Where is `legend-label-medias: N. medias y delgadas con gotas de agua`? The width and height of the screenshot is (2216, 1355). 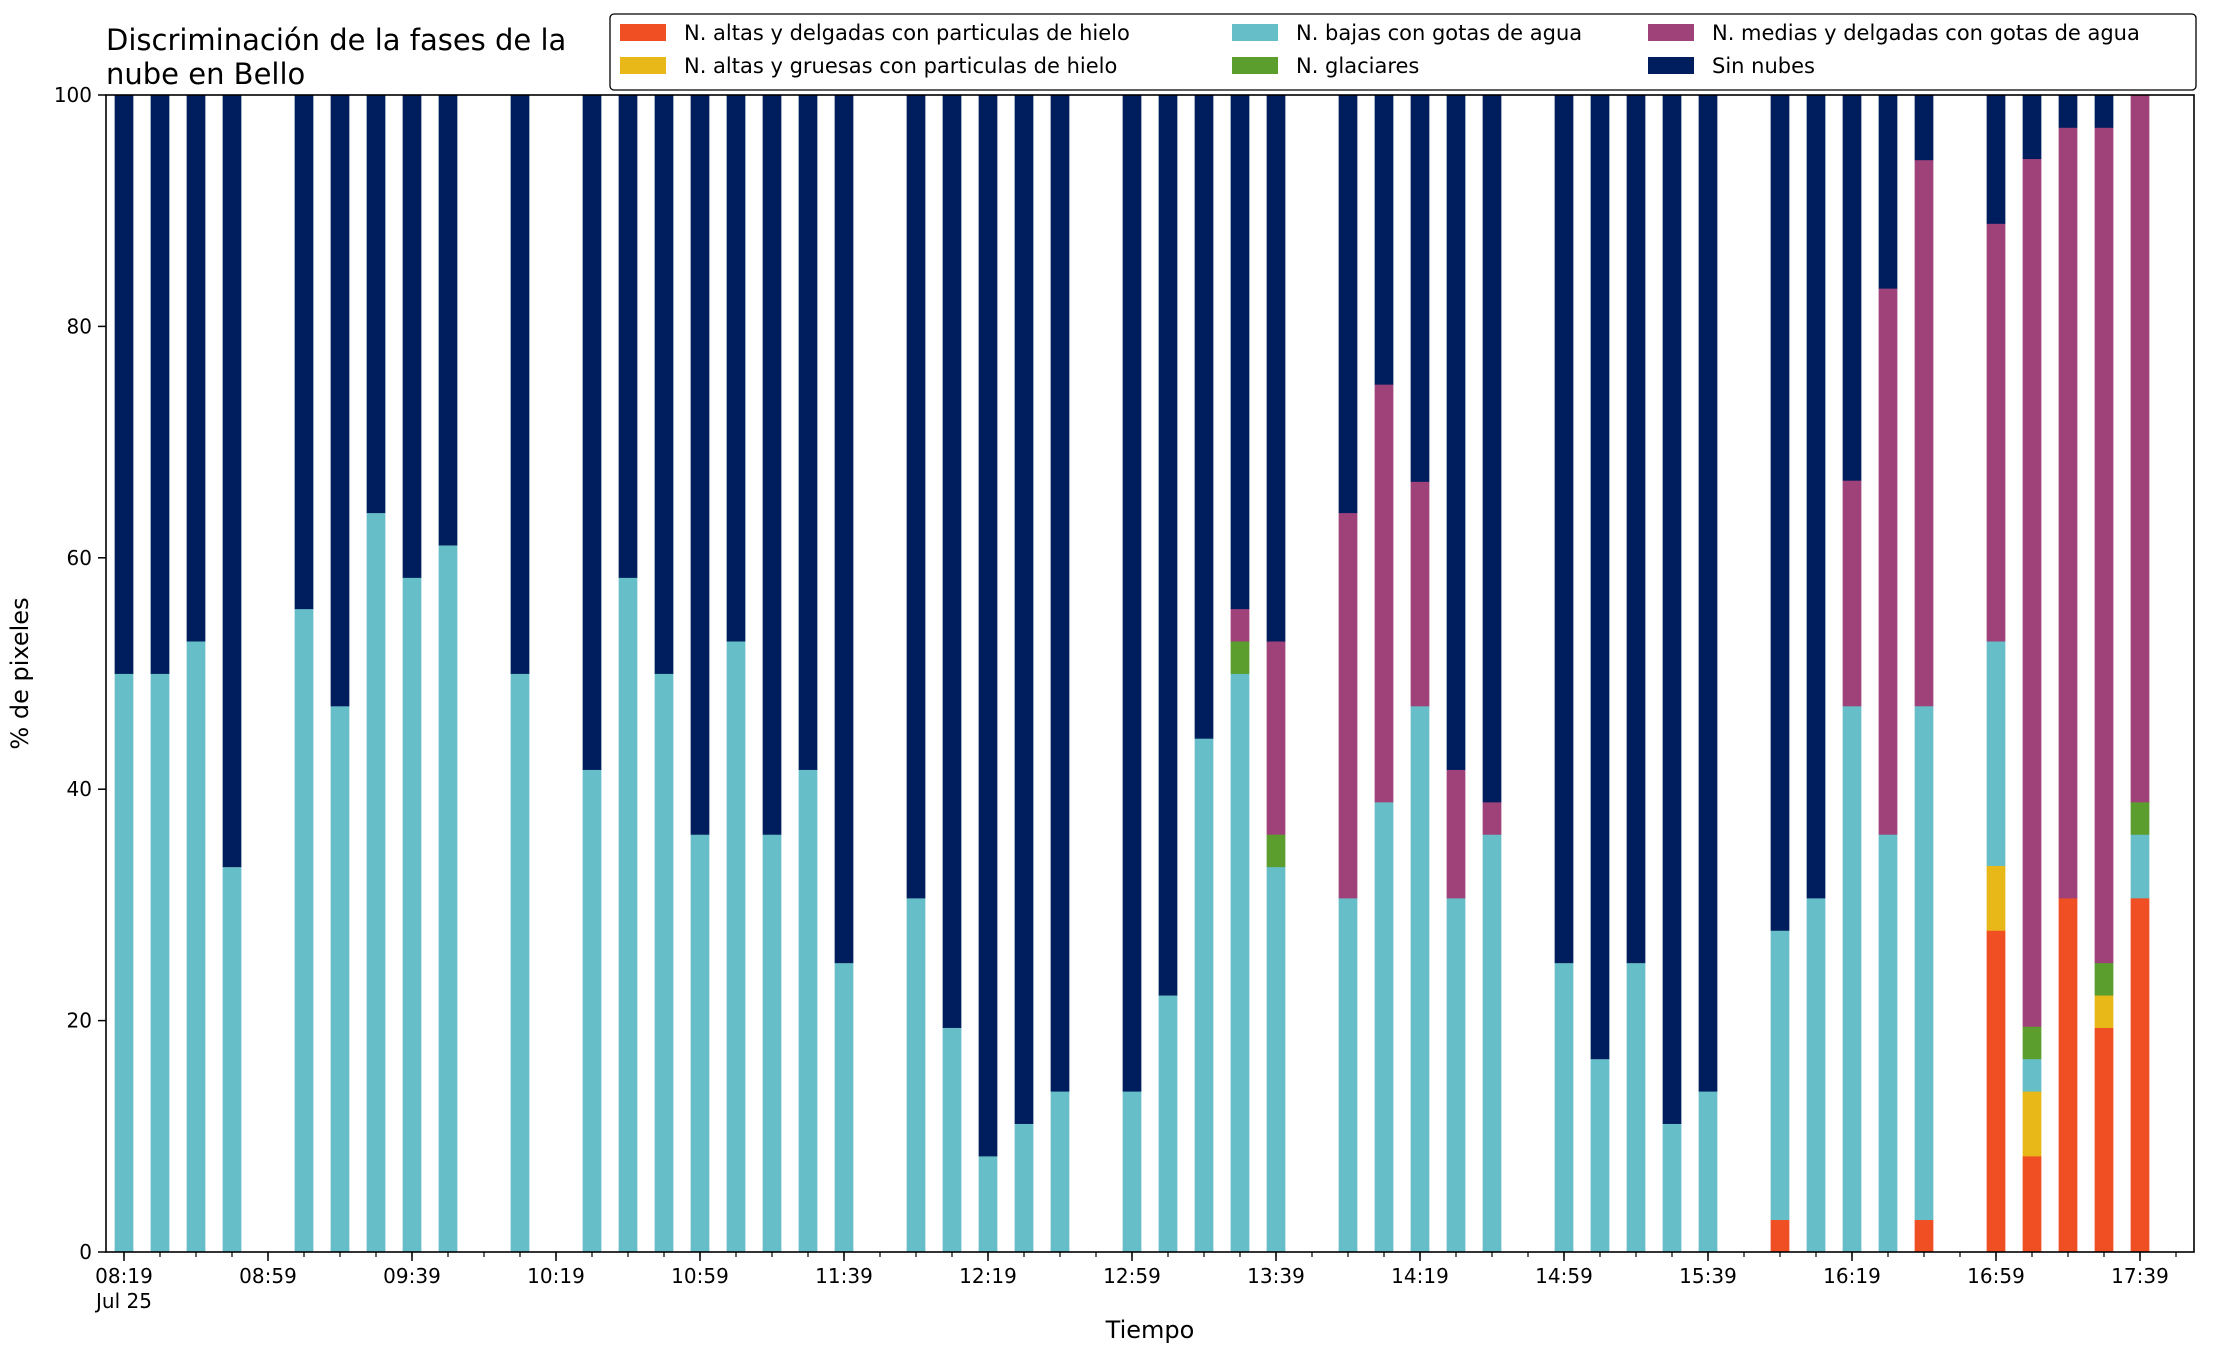 legend-label-medias: N. medias y delgadas con gotas de agua is located at coordinates (1926, 33).